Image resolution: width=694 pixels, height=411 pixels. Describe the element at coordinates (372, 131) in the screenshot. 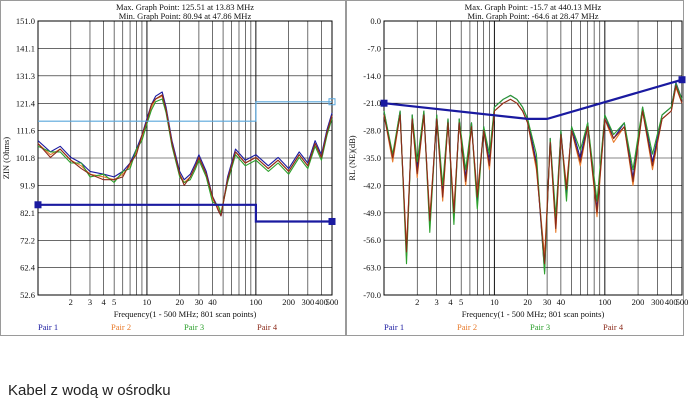

I see `y-tick-label: -28.0` at that location.